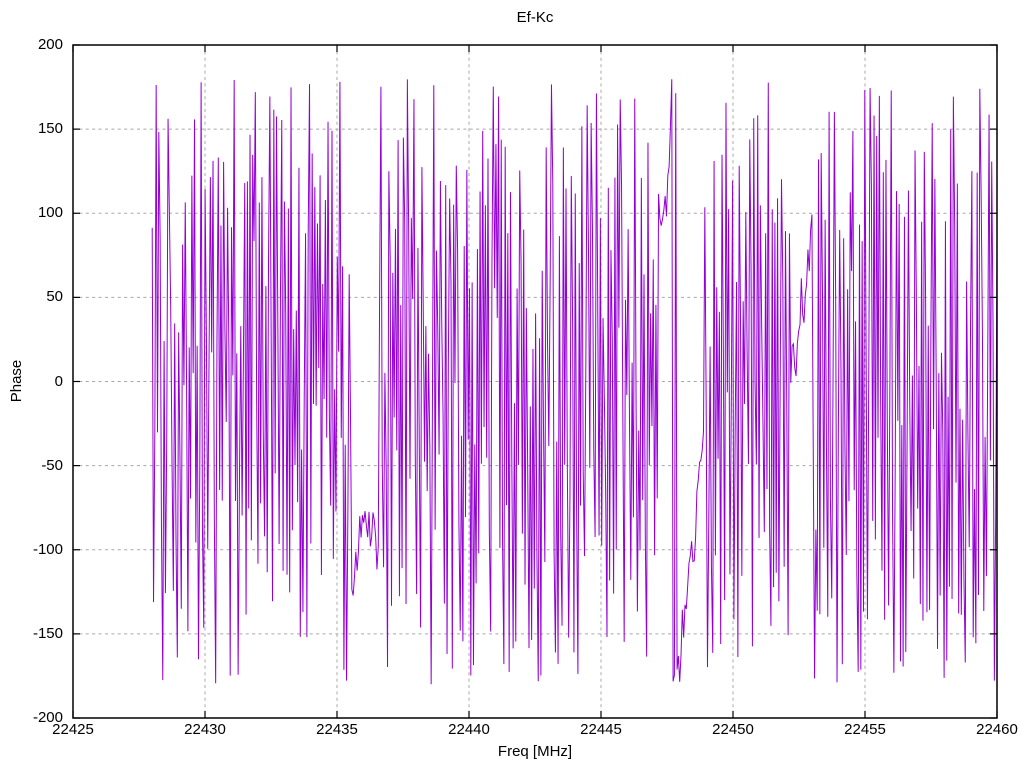  Describe the element at coordinates (997, 729) in the screenshot. I see `x-tick-label: 22460` at that location.